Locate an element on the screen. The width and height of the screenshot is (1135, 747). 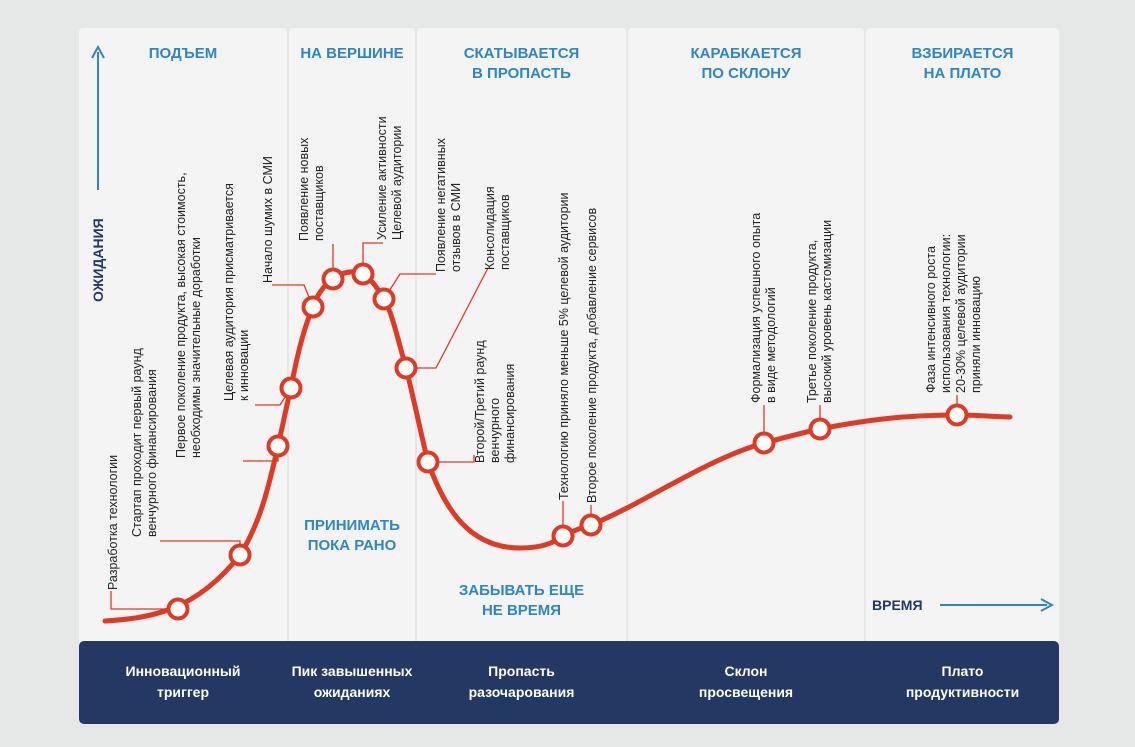
phase-line: Инновационный is located at coordinates (183, 671).